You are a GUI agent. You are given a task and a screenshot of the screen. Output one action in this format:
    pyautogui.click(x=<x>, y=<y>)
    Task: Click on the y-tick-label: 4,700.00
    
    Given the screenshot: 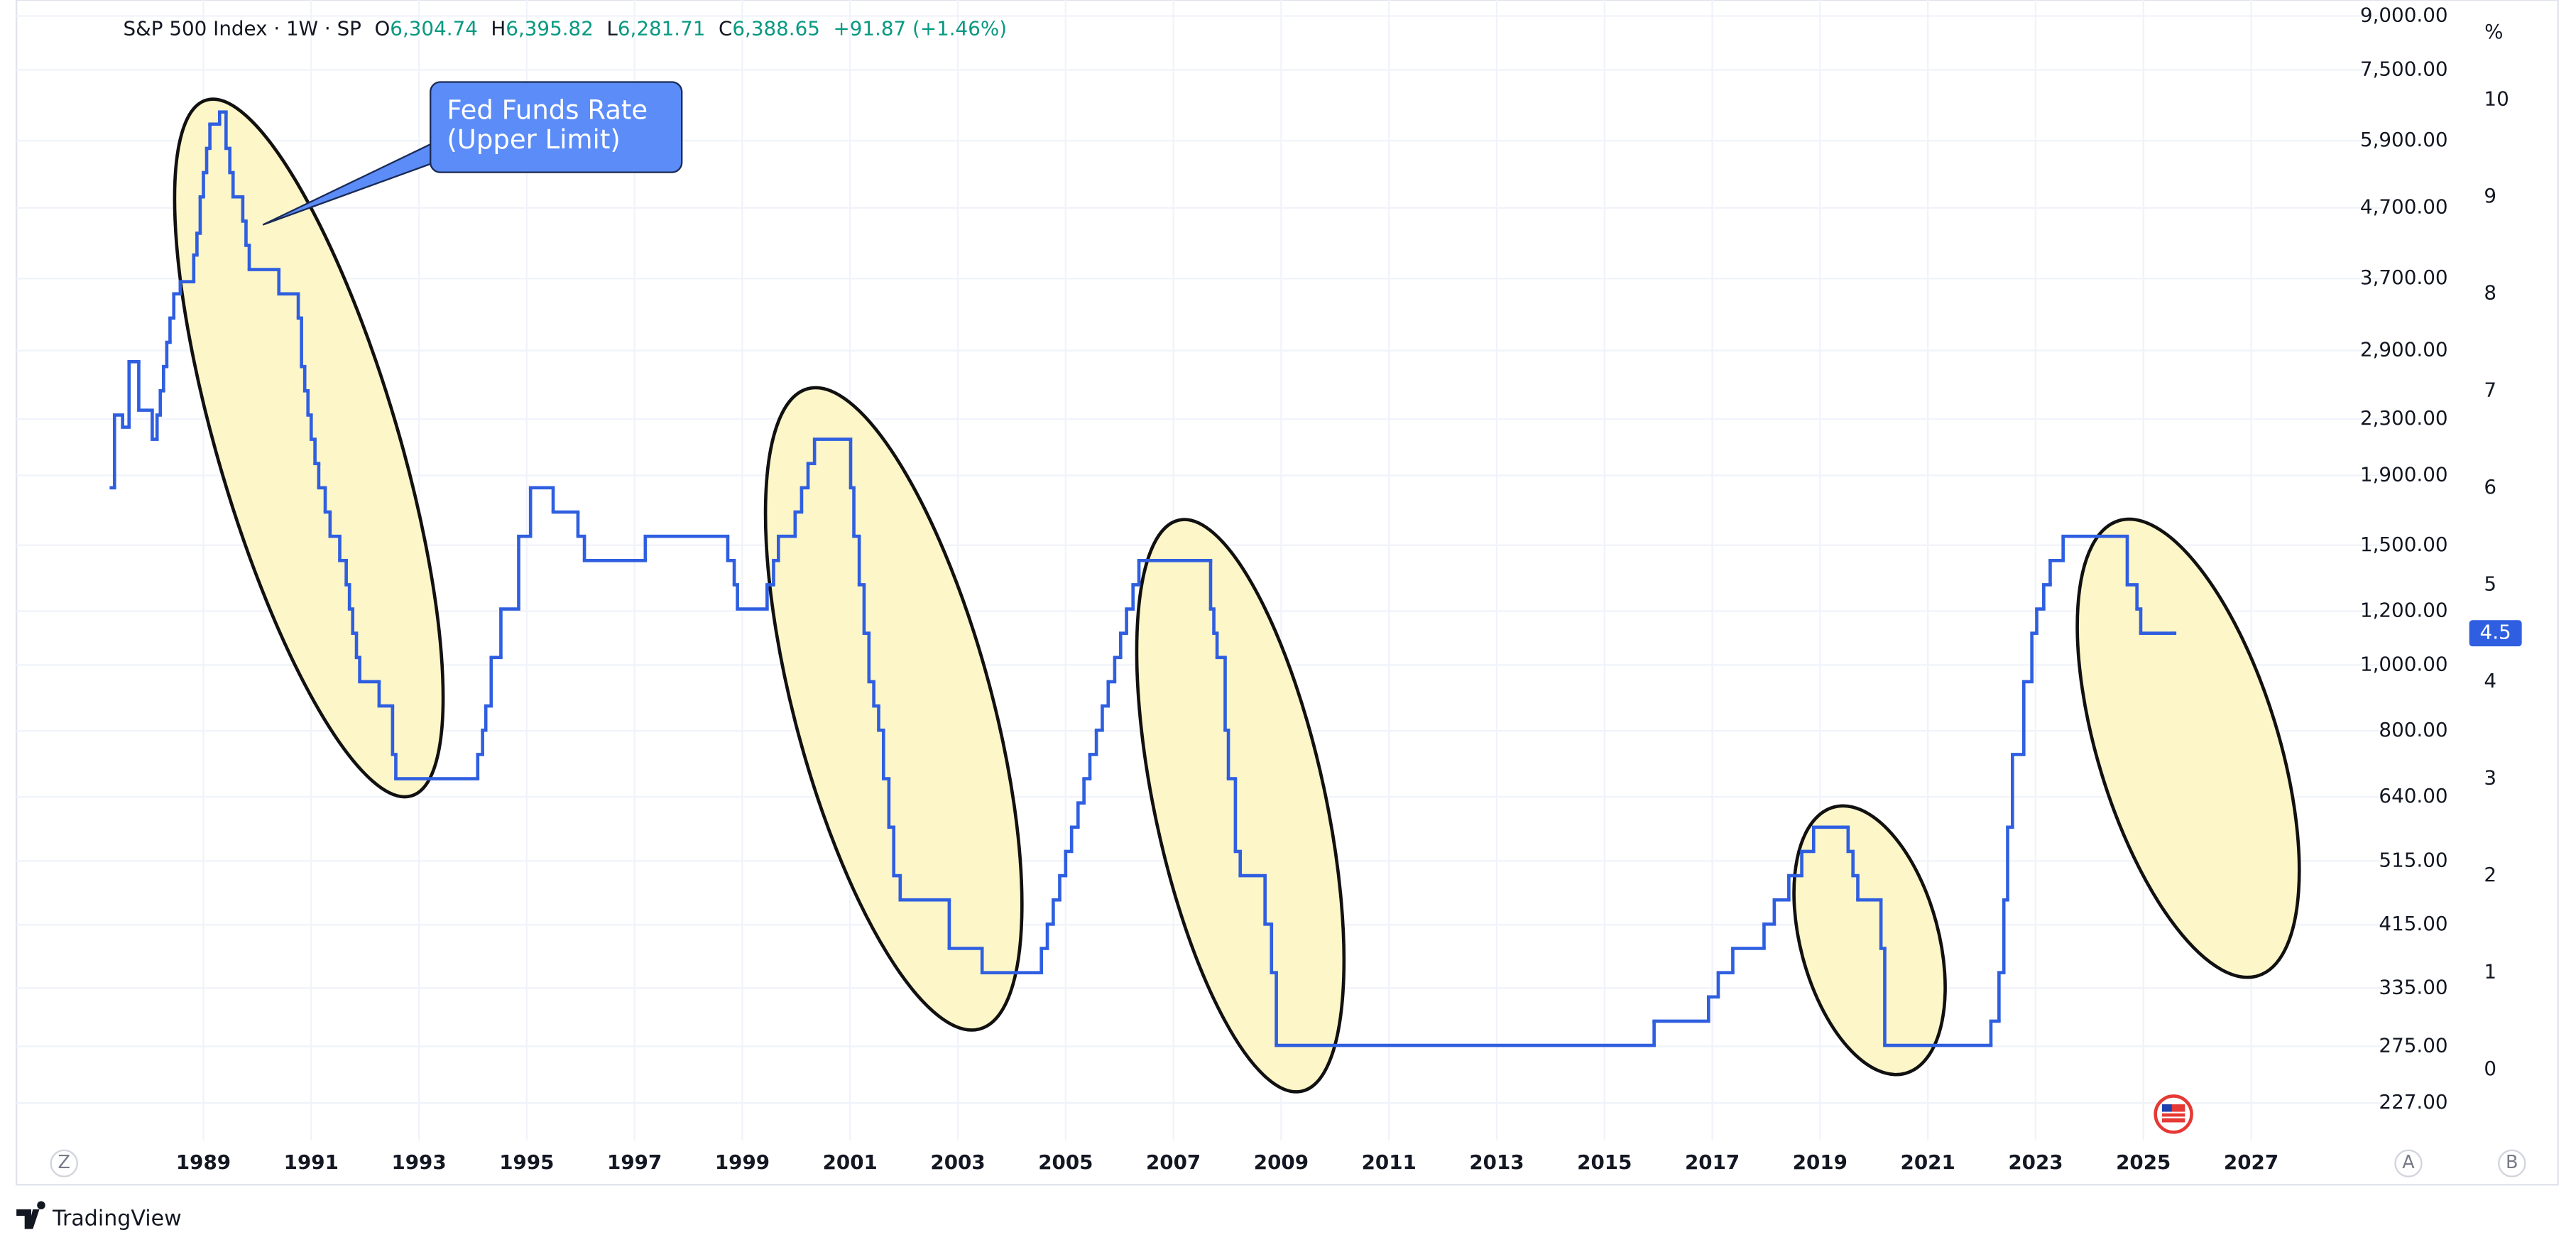 What is the action you would take?
    pyautogui.click(x=2404, y=207)
    